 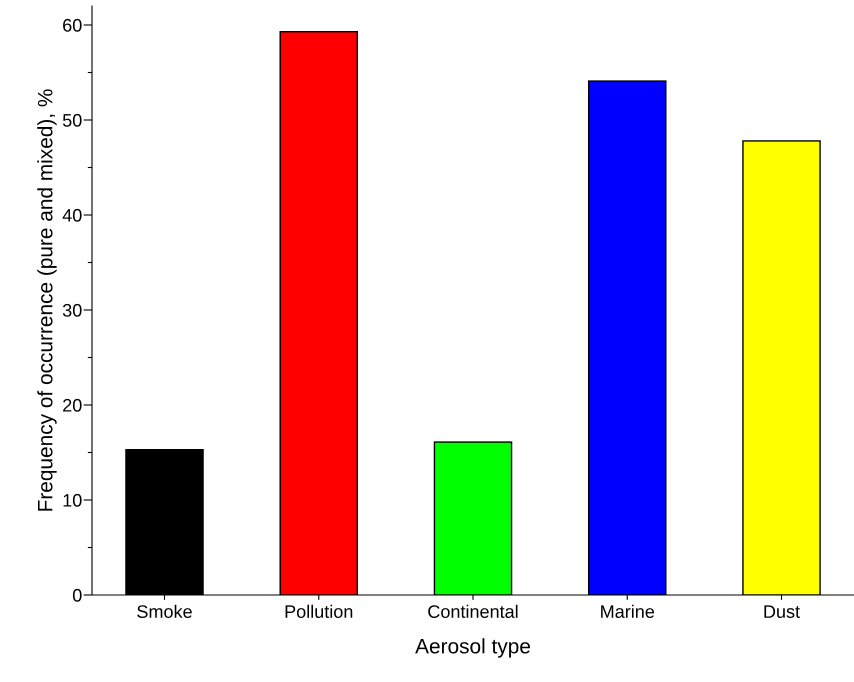 What do you see at coordinates (72, 310) in the screenshot?
I see `y-tick-label: 30` at bounding box center [72, 310].